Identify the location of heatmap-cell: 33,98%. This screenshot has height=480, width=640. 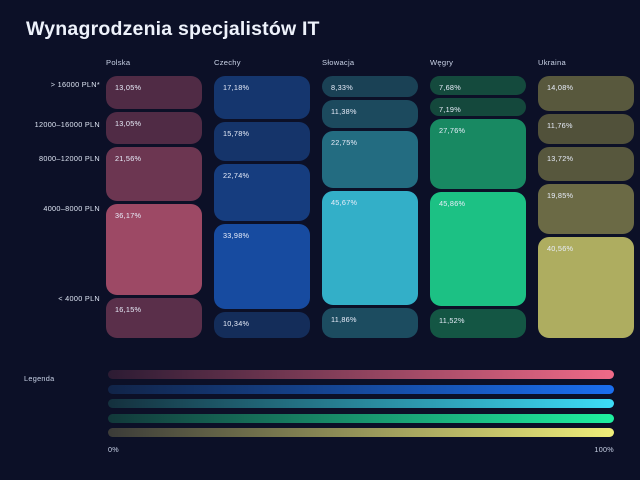
(262, 267).